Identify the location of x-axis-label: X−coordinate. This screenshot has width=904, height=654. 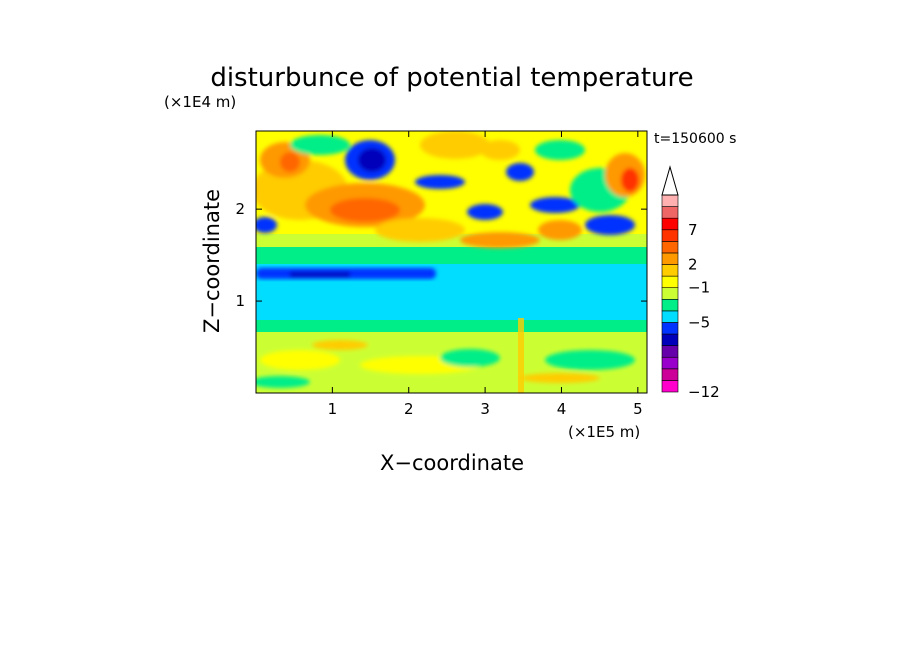
(452, 463).